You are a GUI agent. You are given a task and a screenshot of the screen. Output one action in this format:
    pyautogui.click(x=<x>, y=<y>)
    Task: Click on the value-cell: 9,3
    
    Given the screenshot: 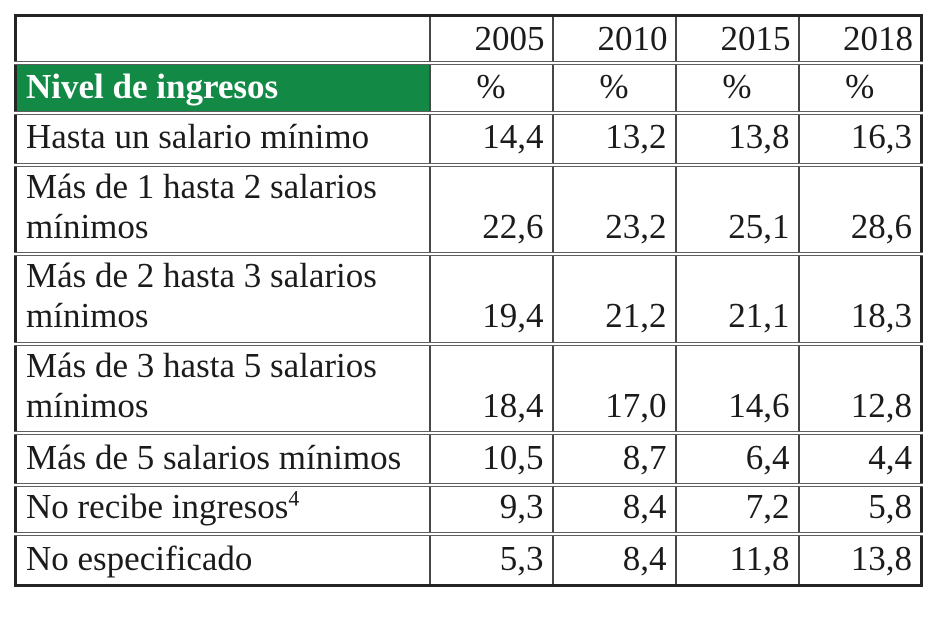 What is the action you would take?
    pyautogui.click(x=491, y=509)
    